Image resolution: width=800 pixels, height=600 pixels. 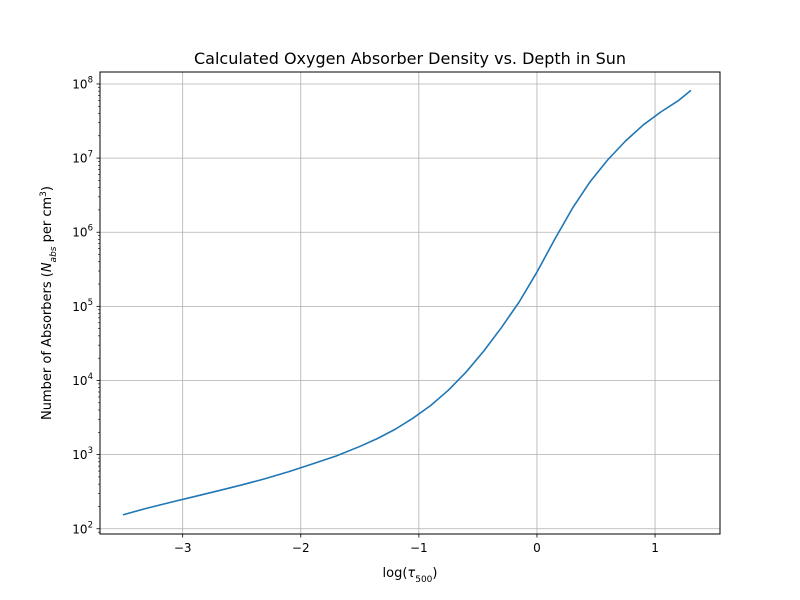 What do you see at coordinates (655, 548) in the screenshot?
I see `x-tick-label: 1` at bounding box center [655, 548].